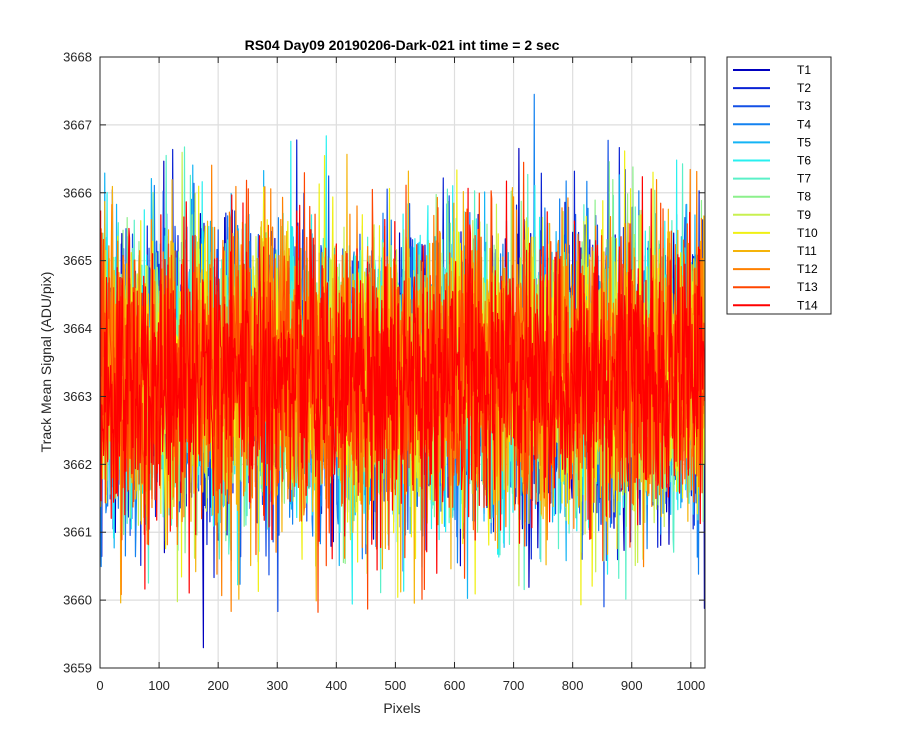  I want to click on legend-label-t7: T7, so click(804, 179).